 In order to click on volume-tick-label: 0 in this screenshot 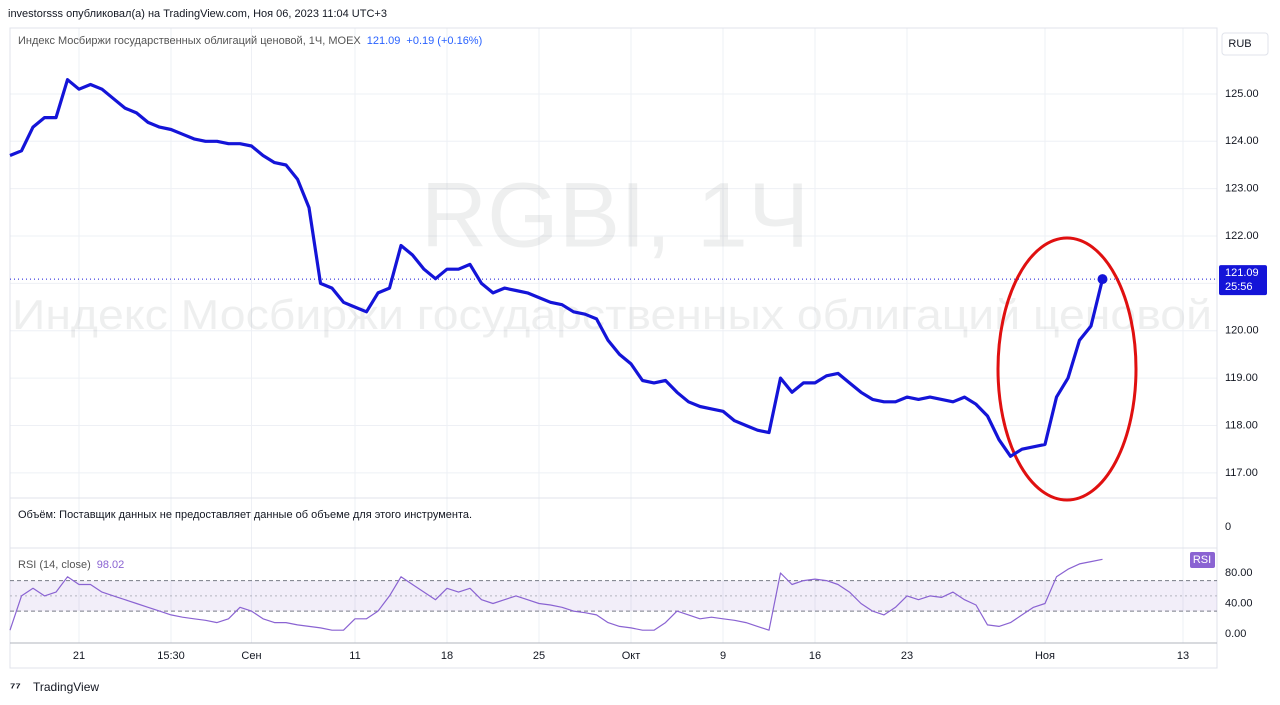, I will do `click(1228, 527)`.